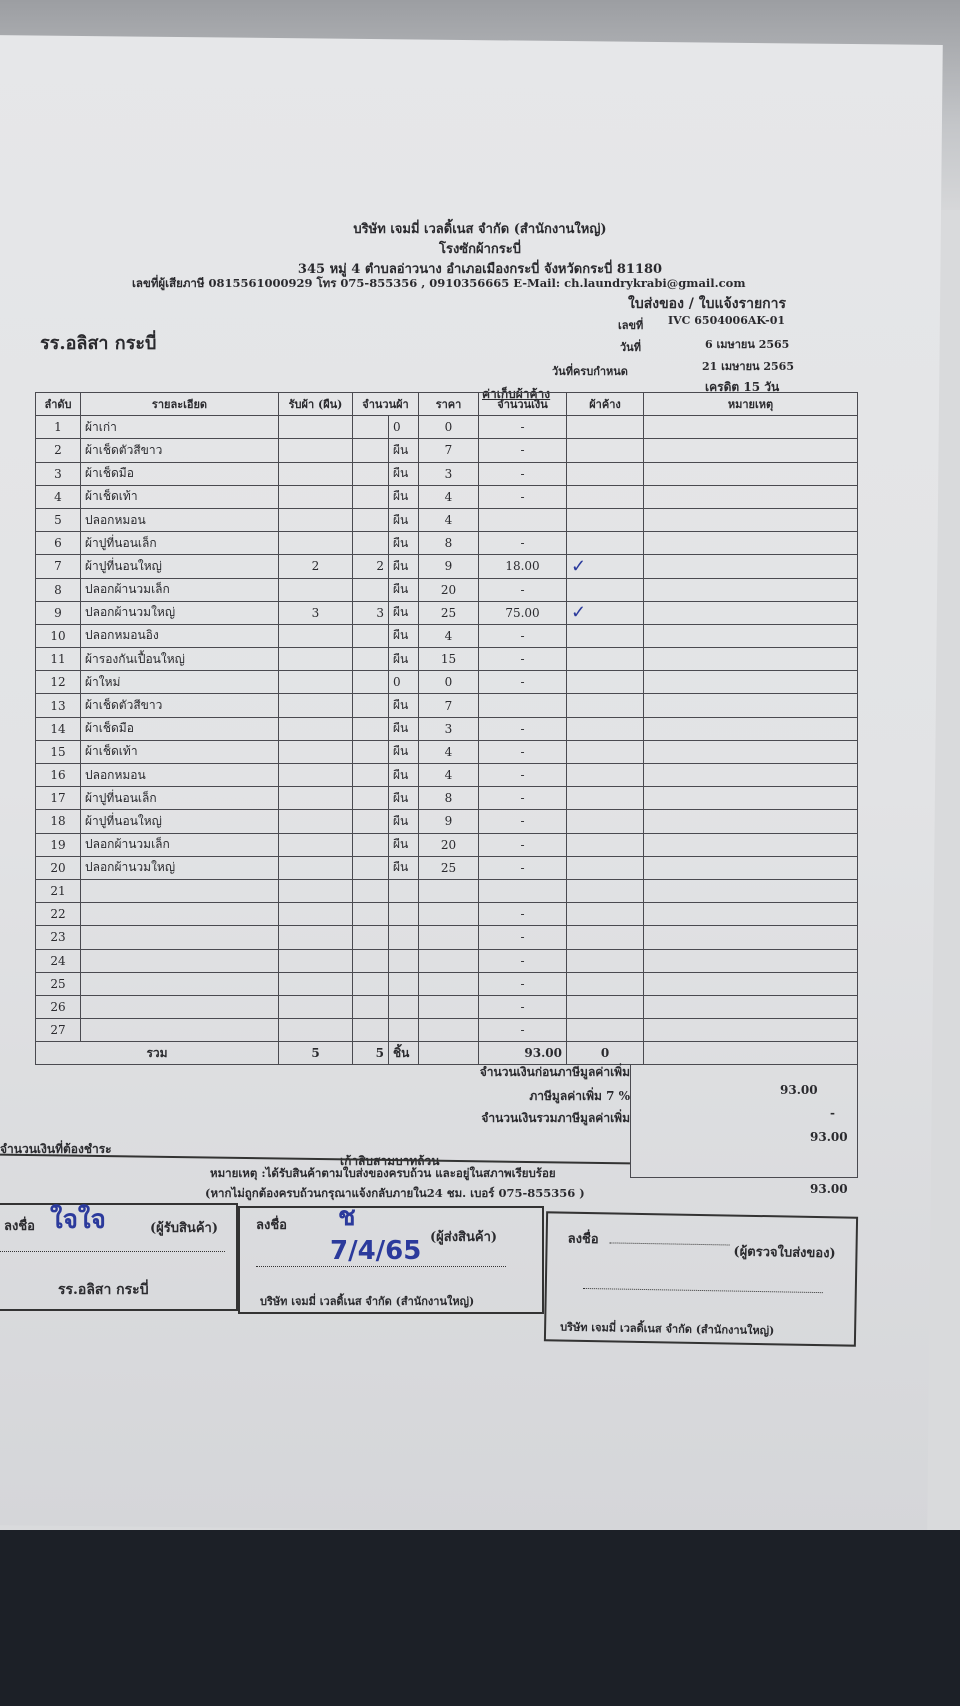 This screenshot has width=960, height=1706. I want to click on role-label: (ผู้ตรวจใบส่งของ), so click(784, 1253).